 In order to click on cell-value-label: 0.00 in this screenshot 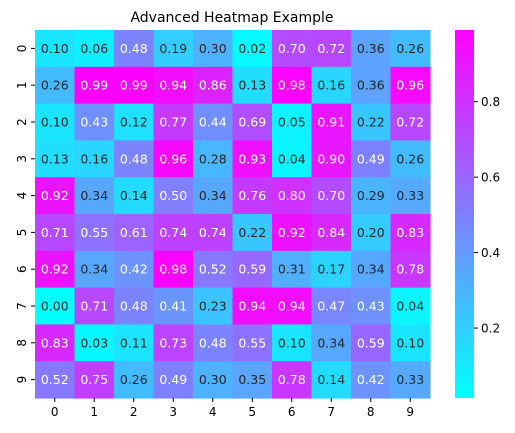, I will do `click(55, 306)`.